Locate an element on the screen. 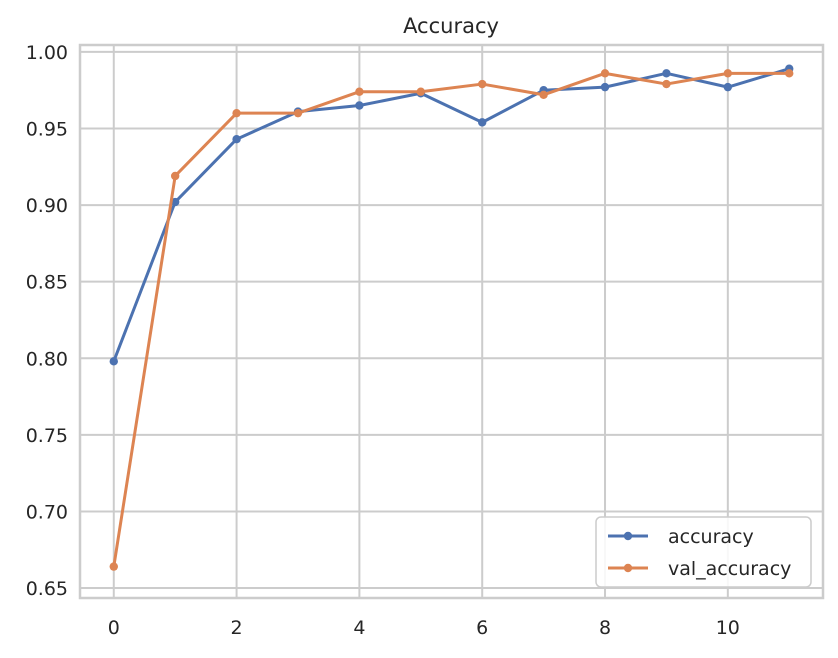  x-tick-label: 6 is located at coordinates (482, 628).